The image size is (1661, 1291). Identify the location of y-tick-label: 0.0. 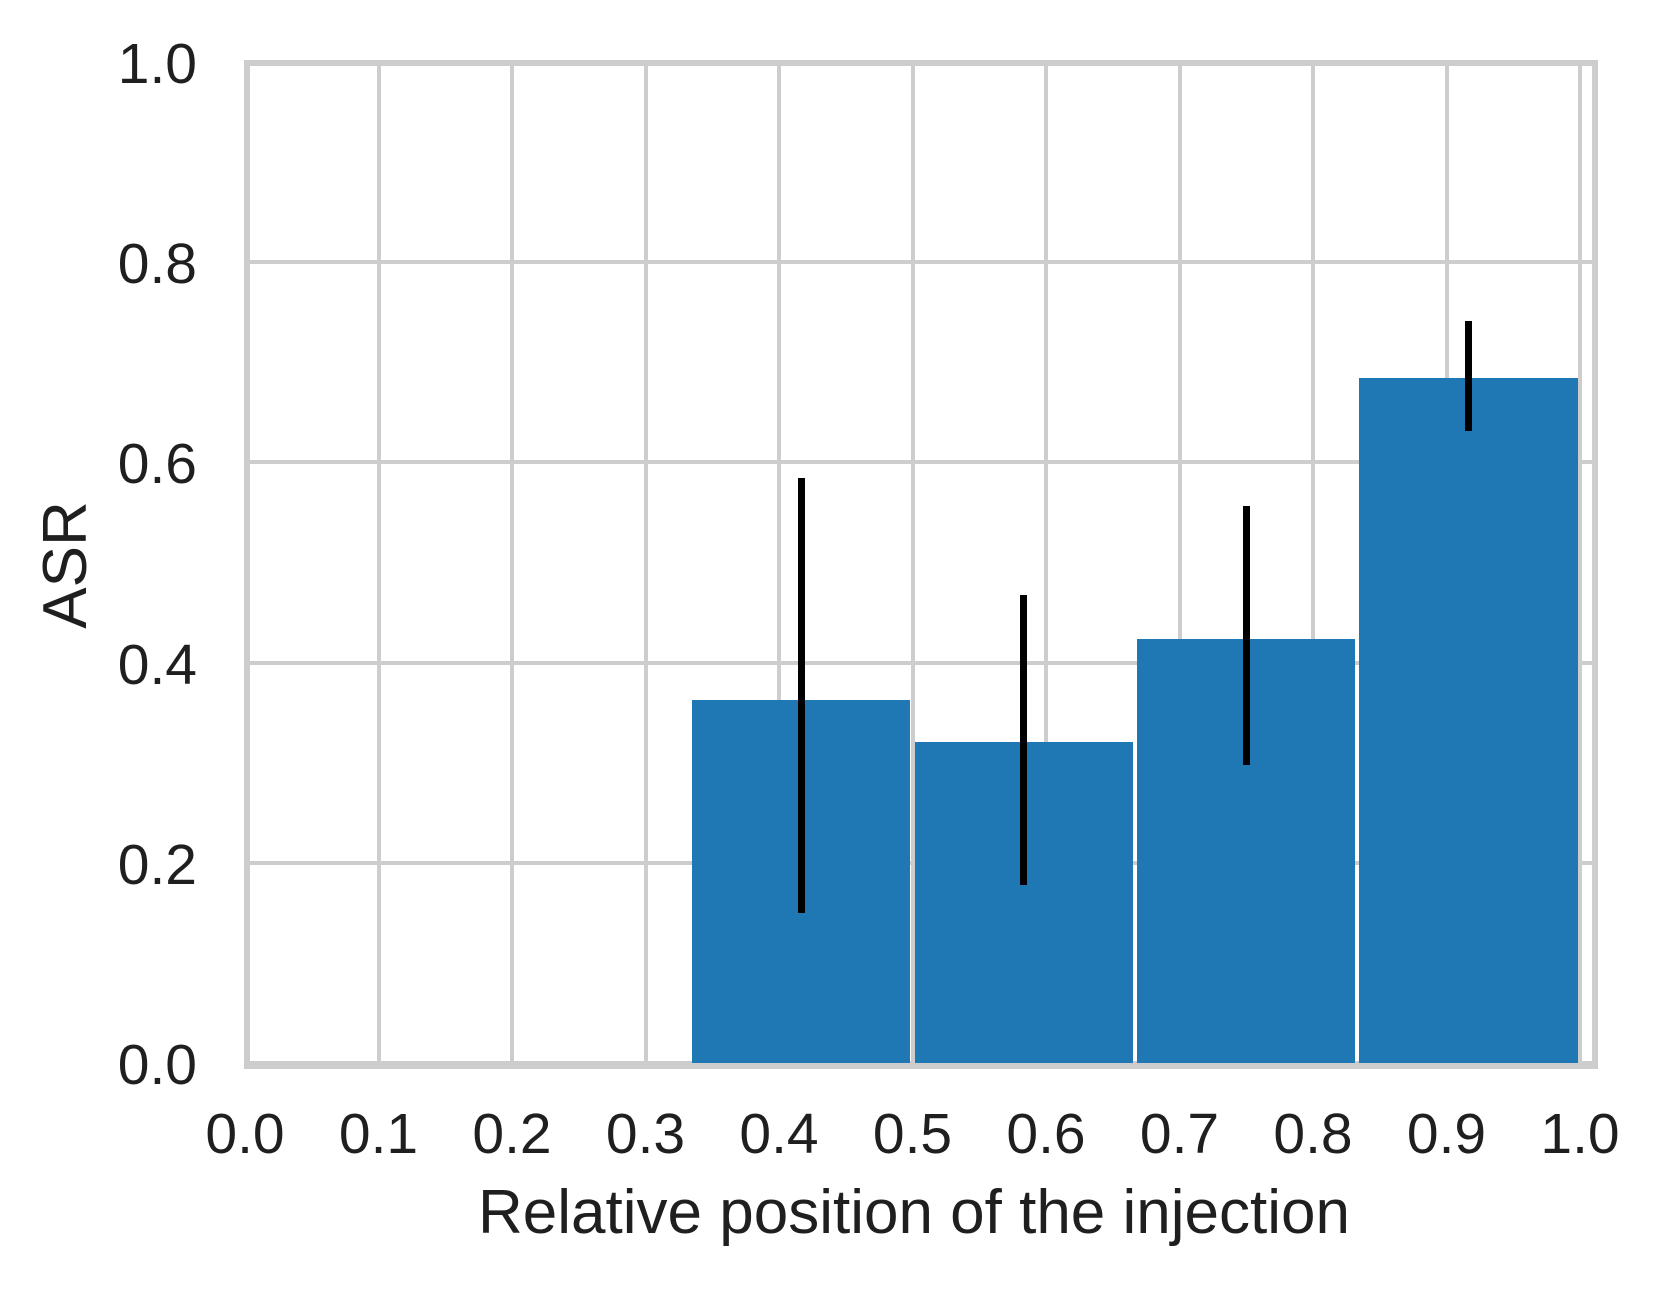
(157, 1065).